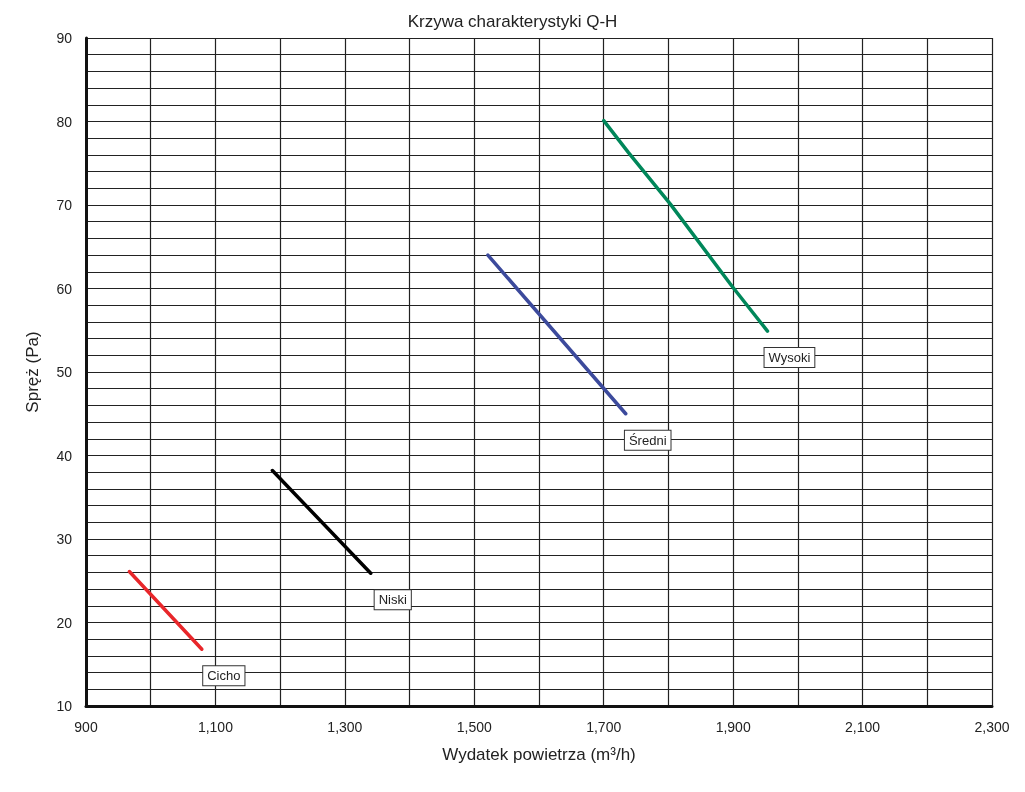 Image resolution: width=1025 pixels, height=792 pixels. What do you see at coordinates (224, 676) in the screenshot?
I see `series-label: Cicho` at bounding box center [224, 676].